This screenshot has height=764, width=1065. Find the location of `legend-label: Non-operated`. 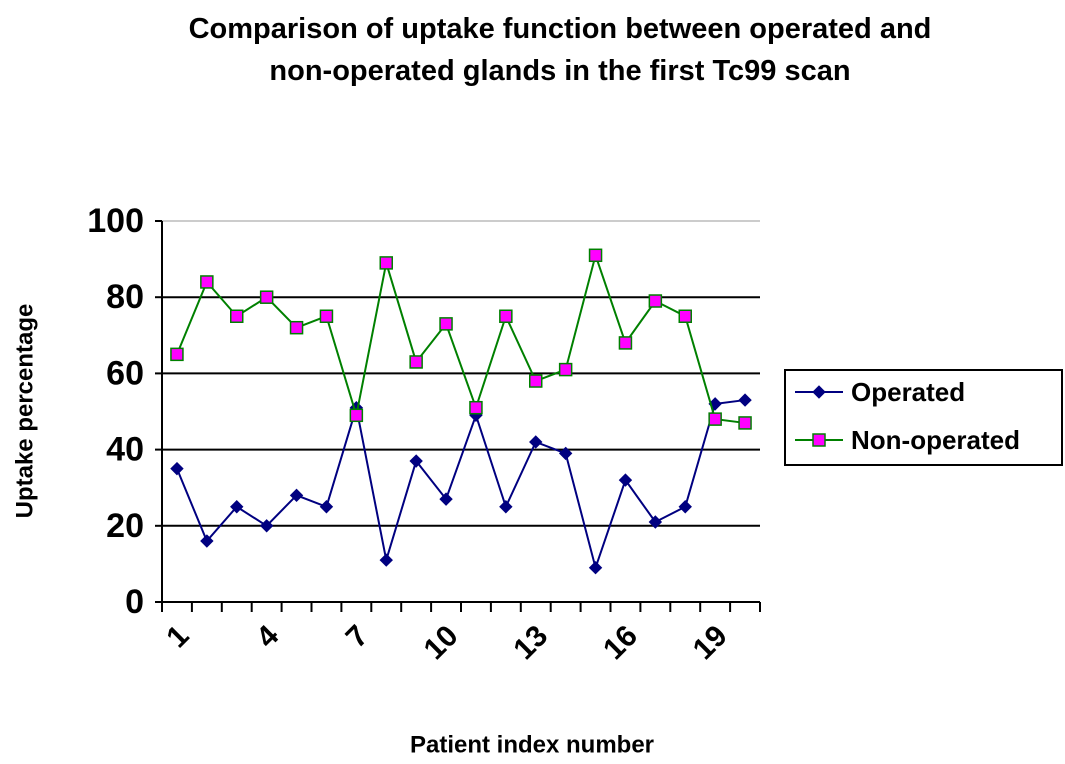

legend-label: Non-operated is located at coordinates (935, 440).